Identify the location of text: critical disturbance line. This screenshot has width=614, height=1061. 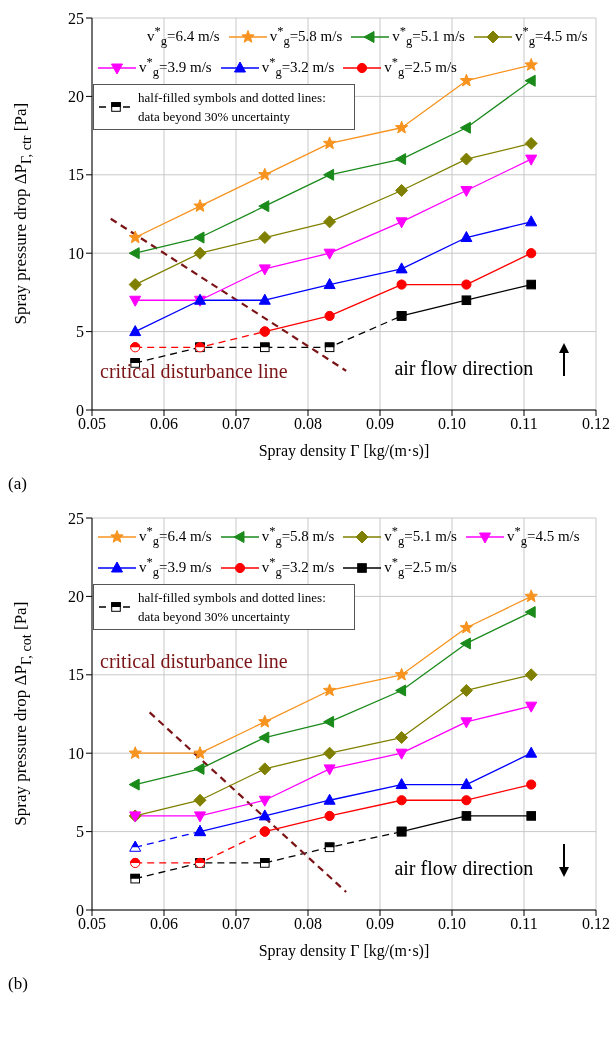
(194, 661).